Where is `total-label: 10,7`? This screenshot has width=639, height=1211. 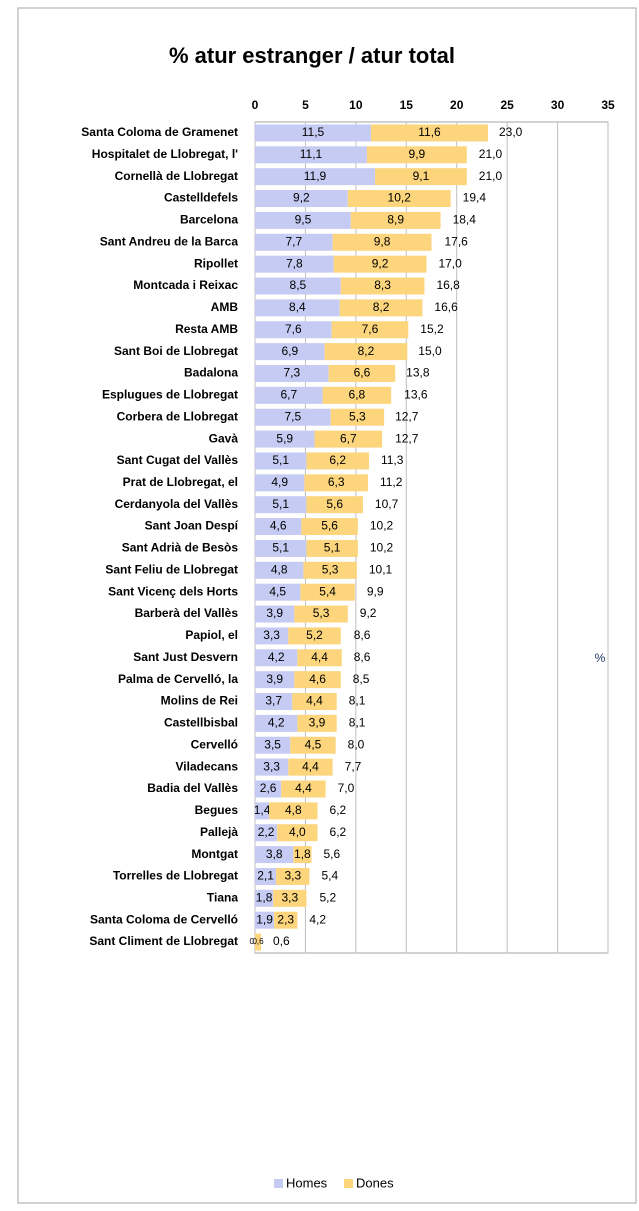
total-label: 10,7 is located at coordinates (387, 504).